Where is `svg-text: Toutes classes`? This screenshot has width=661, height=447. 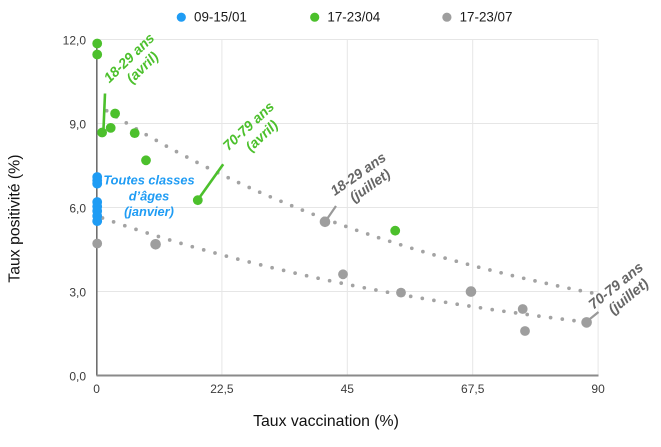
svg-text: Toutes classes is located at coordinates (148, 180).